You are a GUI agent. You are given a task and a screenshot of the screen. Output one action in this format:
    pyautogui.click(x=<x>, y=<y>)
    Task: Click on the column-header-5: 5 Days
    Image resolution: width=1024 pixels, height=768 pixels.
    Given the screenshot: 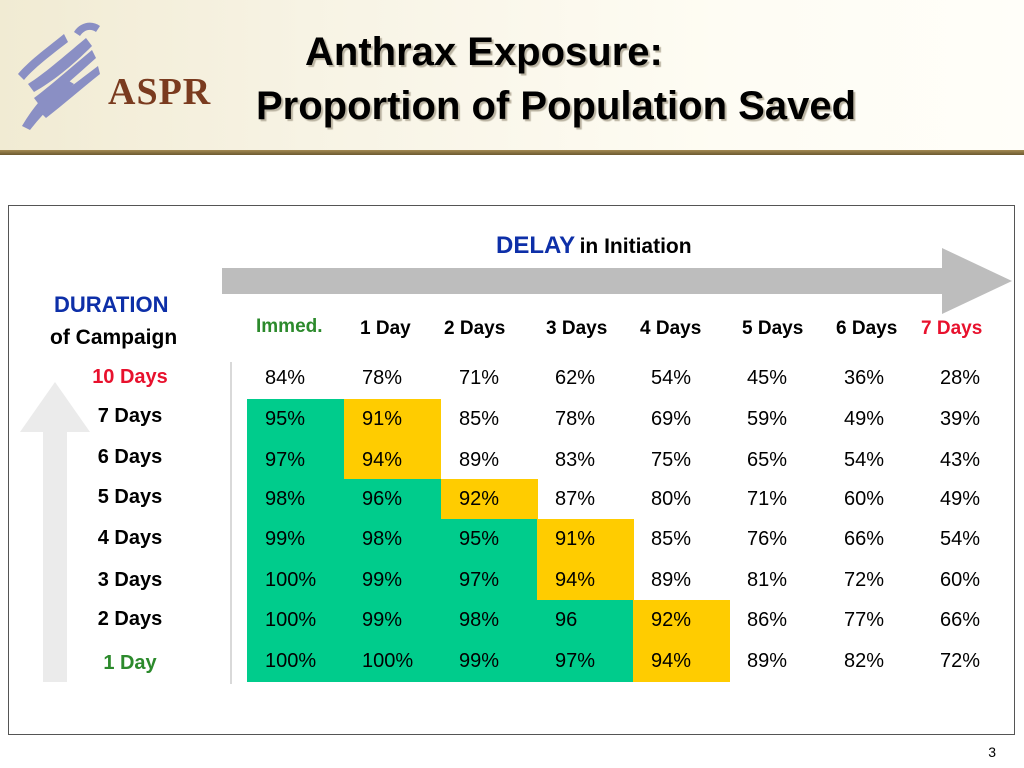 What is the action you would take?
    pyautogui.click(x=773, y=328)
    